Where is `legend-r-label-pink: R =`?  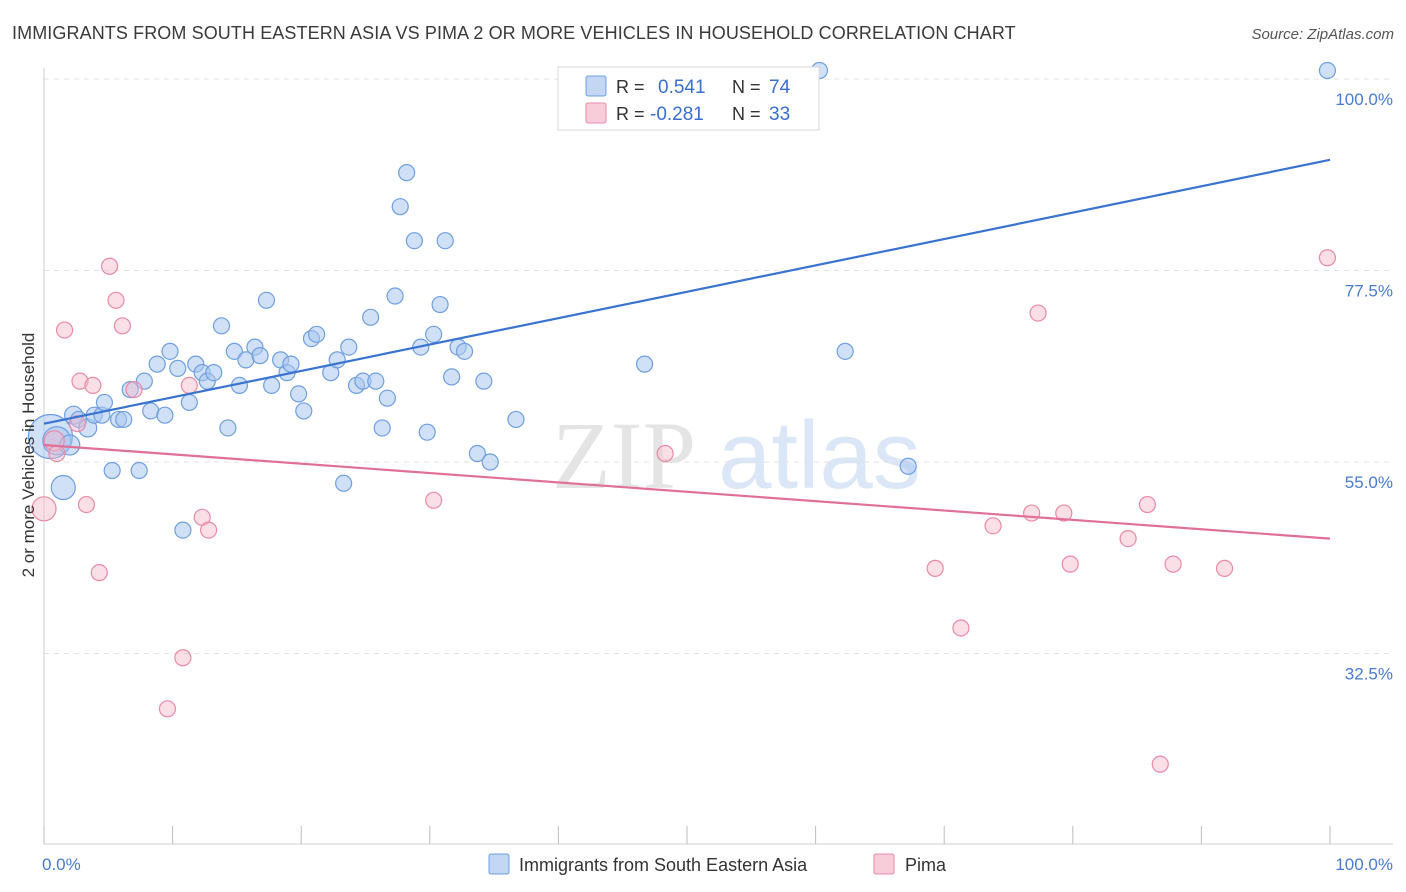
legend-r-label-pink: R = is located at coordinates (630, 114).